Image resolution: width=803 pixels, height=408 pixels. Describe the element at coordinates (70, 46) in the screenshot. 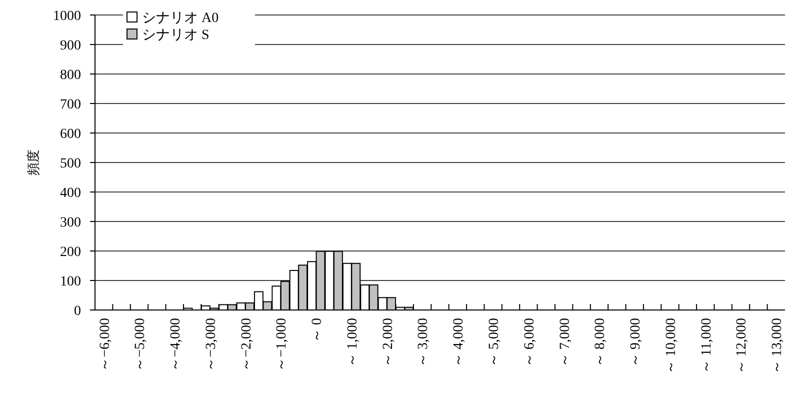

I see `y-tick-label: 900` at that location.